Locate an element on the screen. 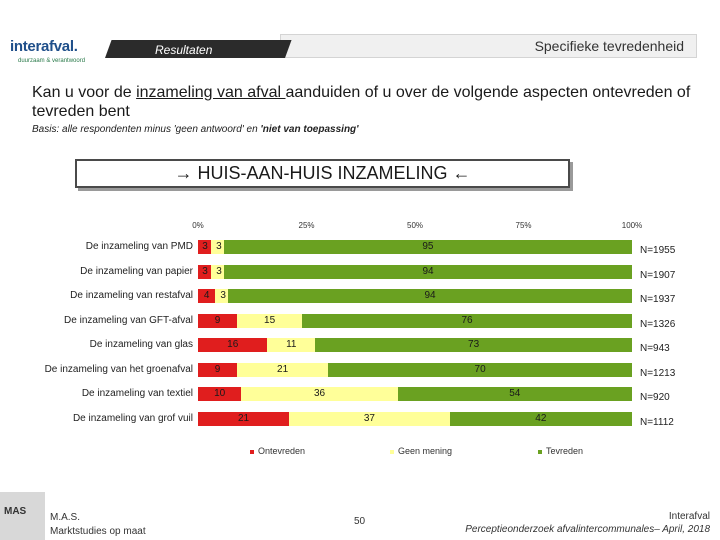  category-label: De inzameling van het groenafval is located at coordinates (118, 369).